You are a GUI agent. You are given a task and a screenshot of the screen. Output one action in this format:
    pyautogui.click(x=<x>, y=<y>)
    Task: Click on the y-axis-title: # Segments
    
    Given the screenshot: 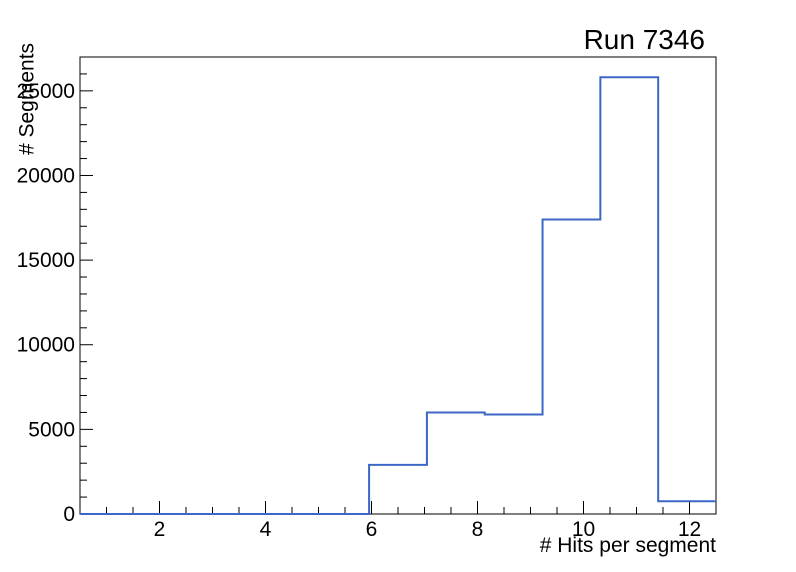 What is the action you would take?
    pyautogui.click(x=27, y=99)
    